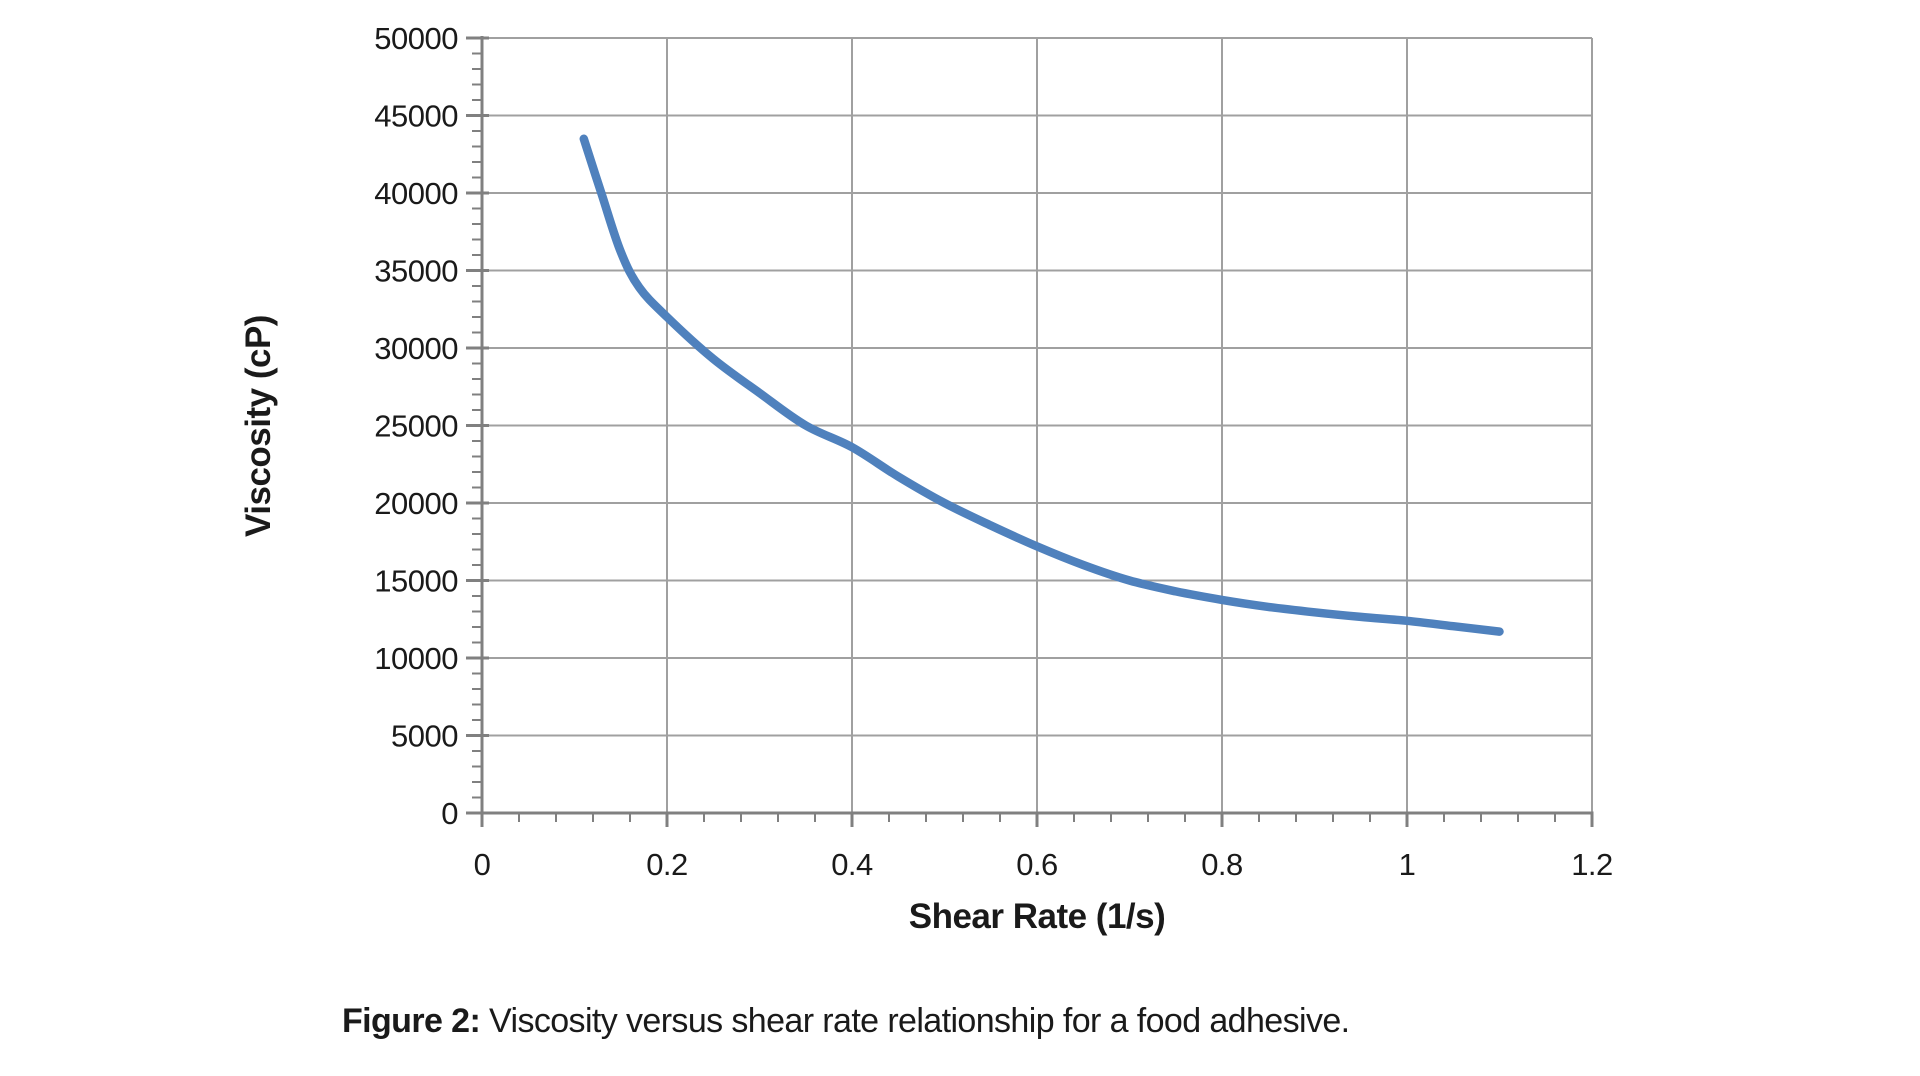  I want to click on x-tick-label: 1, so click(1407, 864).